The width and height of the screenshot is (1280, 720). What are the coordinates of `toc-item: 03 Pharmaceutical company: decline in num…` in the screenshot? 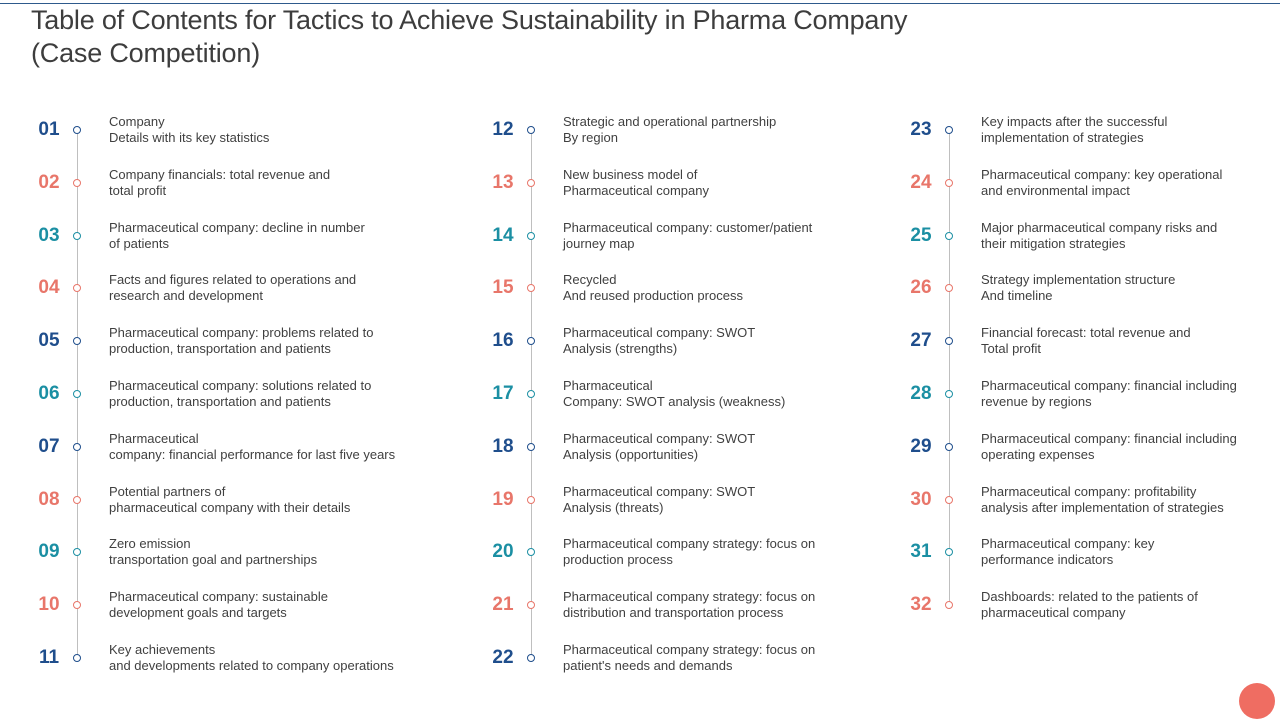 It's located at (240, 231).